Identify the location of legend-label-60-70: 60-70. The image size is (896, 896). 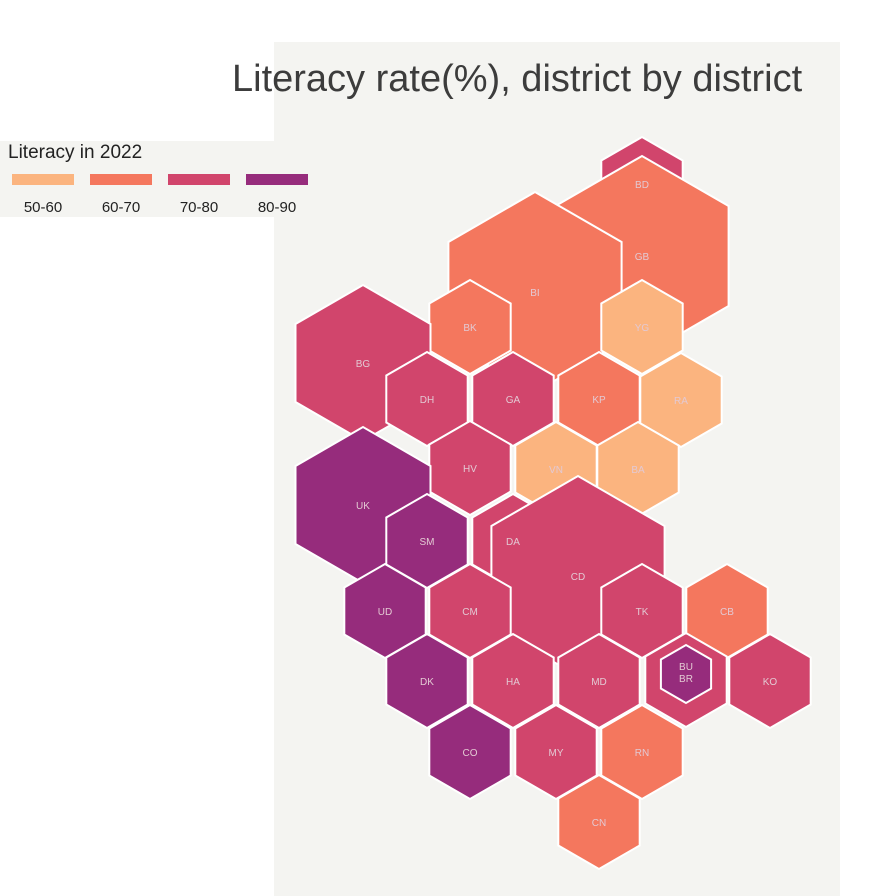
(121, 207).